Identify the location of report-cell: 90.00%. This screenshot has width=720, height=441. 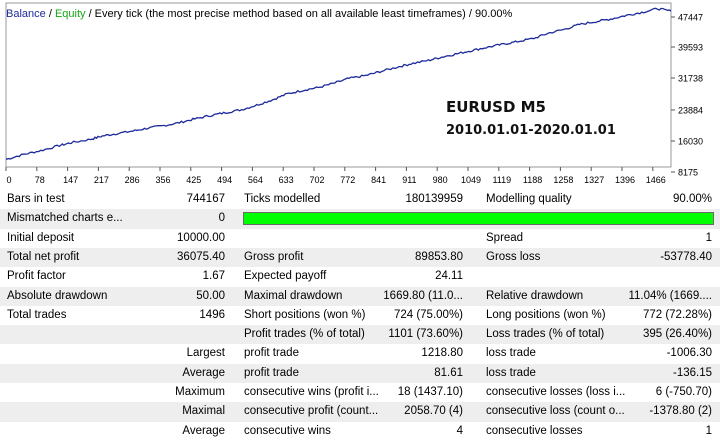
(692, 199).